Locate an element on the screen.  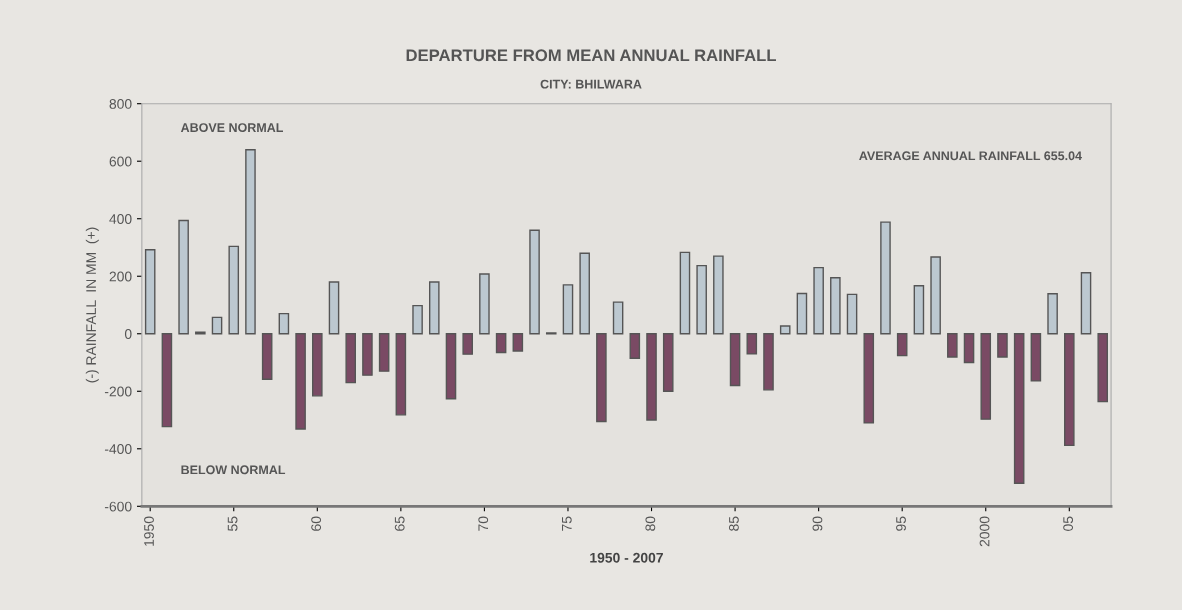
x-tick-label: 95 is located at coordinates (901, 523).